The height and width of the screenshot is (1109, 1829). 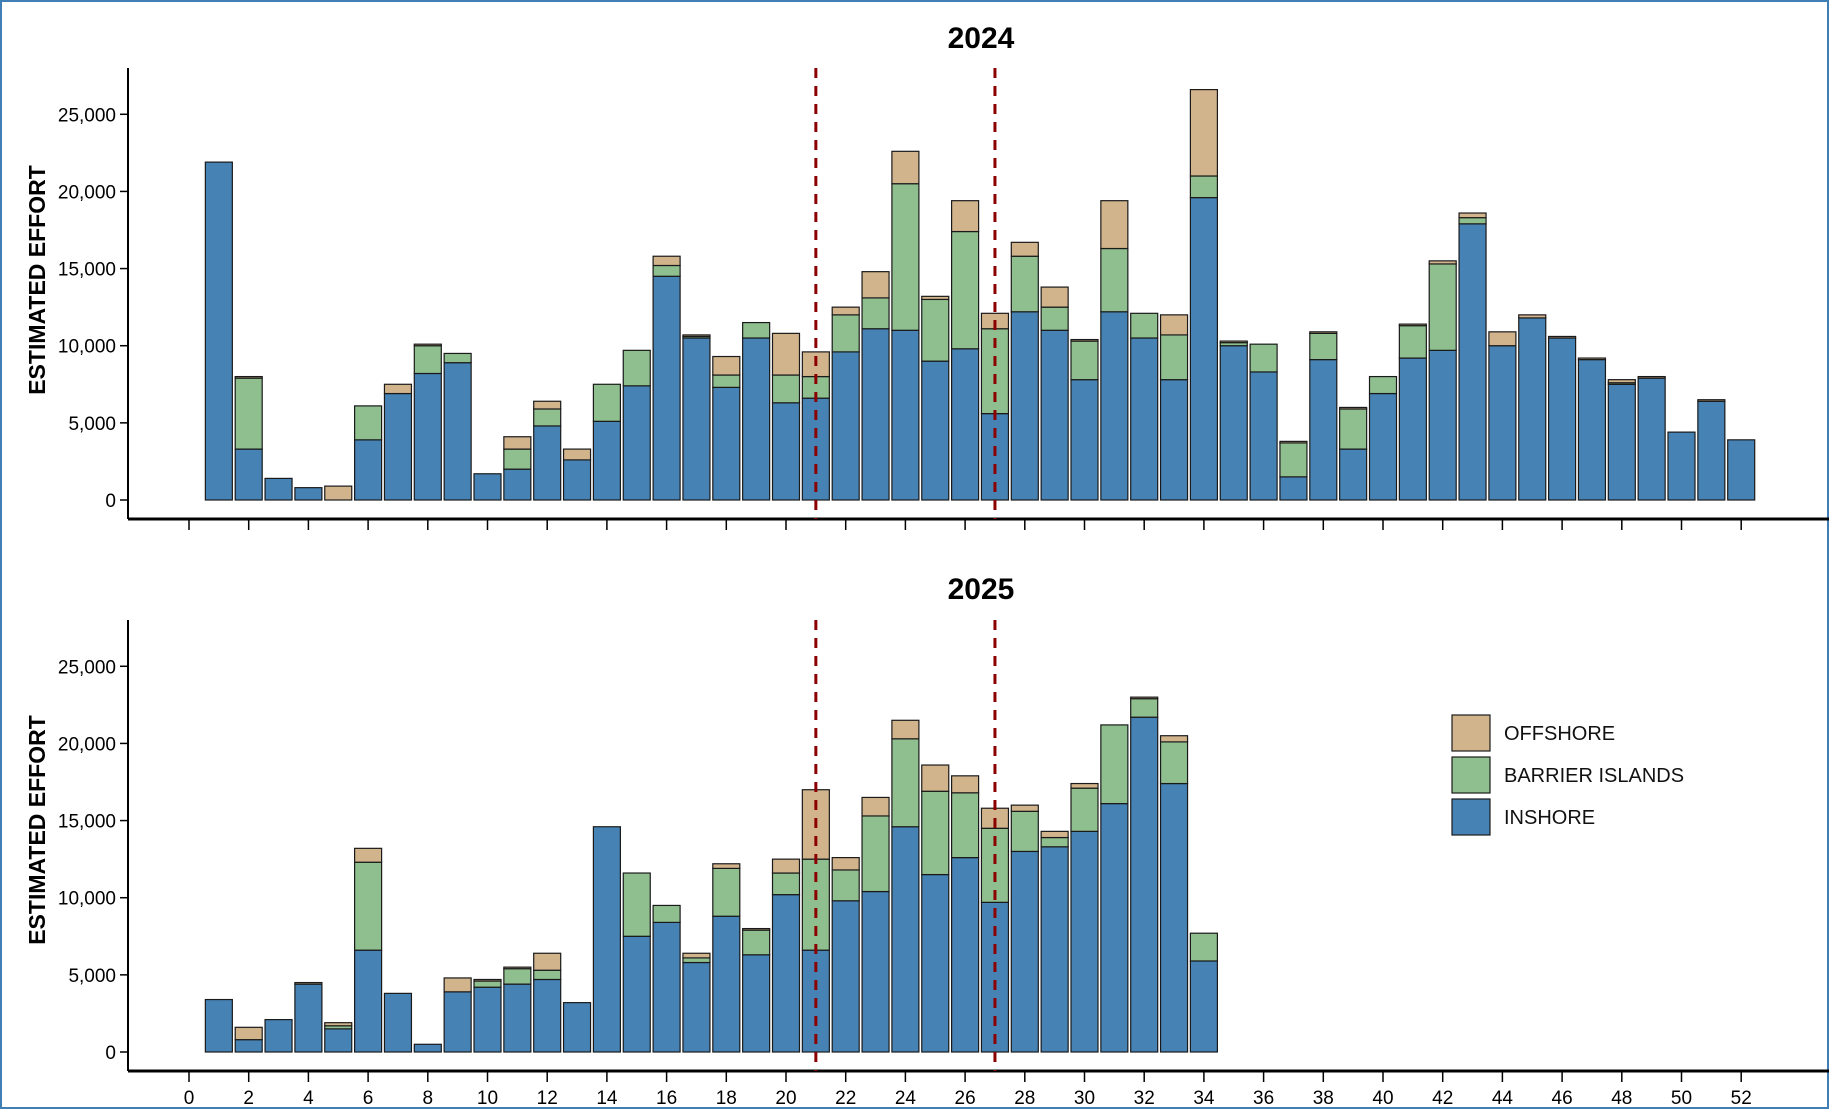 I want to click on x-tick-label: 6, so click(x=368, y=1098).